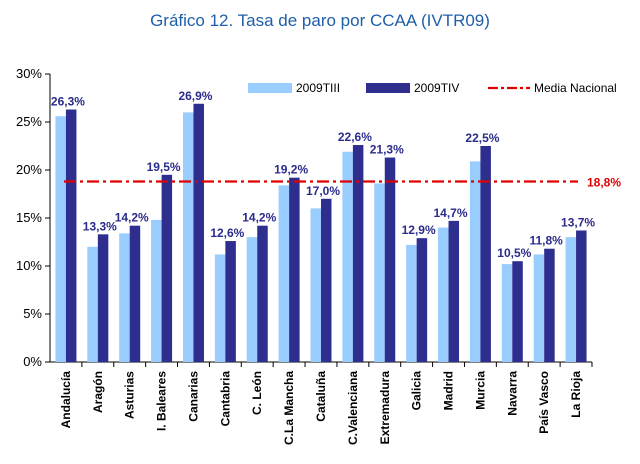  I want to click on x-tick-label: Asturias, so click(130, 395).